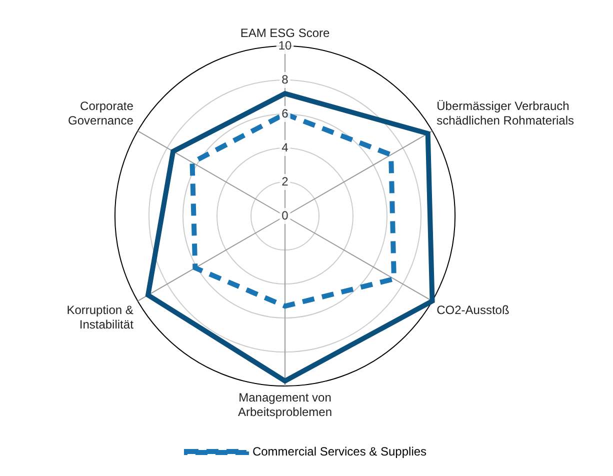 The image size is (613, 476). Describe the element at coordinates (473, 310) in the screenshot. I see `spoke-label: CO2-Ausstoß` at that location.